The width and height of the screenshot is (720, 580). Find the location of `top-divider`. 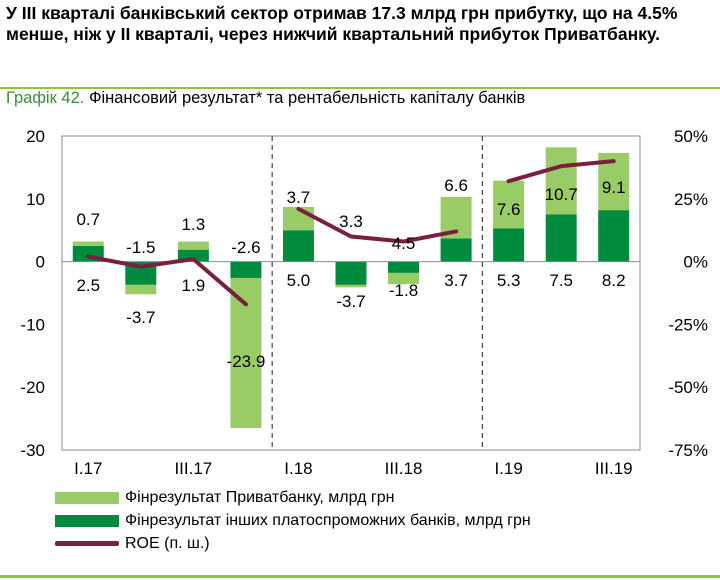

top-divider is located at coordinates (360, 88).